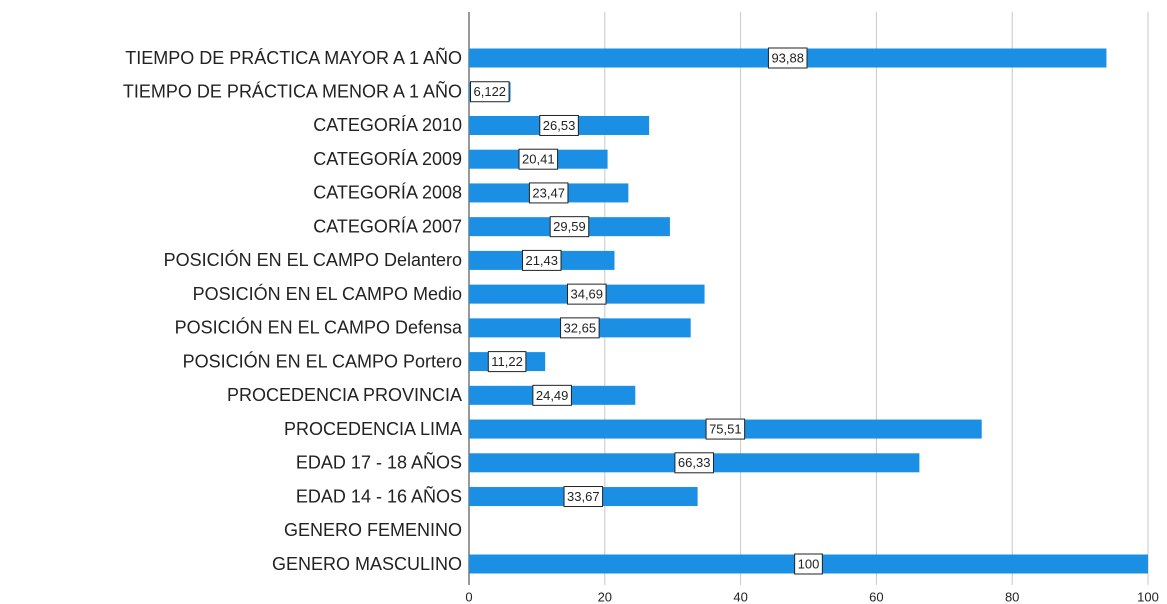  Describe the element at coordinates (367, 564) in the screenshot. I see `y-tick-label: GENERO MASCULINO` at that location.